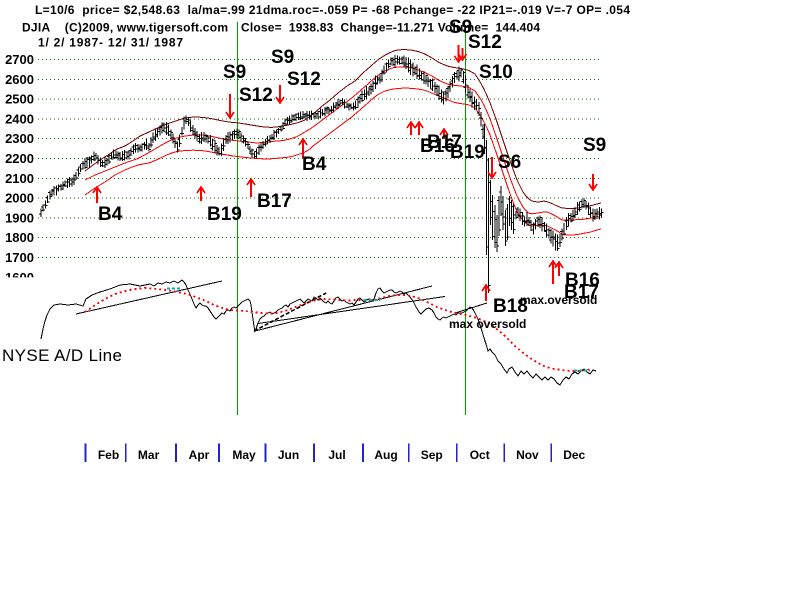  Describe the element at coordinates (496, 72) in the screenshot. I see `svg-text: S10` at that location.